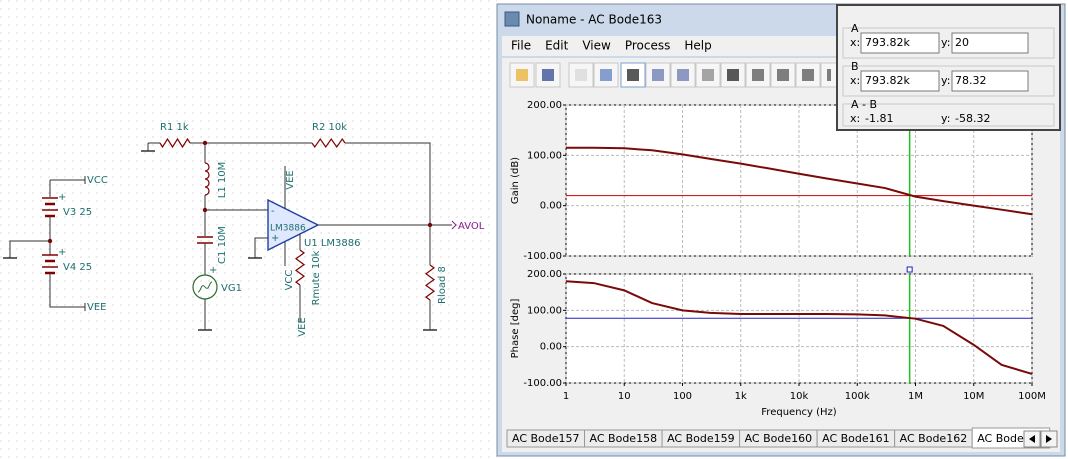 The height and width of the screenshot is (459, 1068). Describe the element at coordinates (544, 105) in the screenshot. I see `y-tick-label: 200.00` at that location.